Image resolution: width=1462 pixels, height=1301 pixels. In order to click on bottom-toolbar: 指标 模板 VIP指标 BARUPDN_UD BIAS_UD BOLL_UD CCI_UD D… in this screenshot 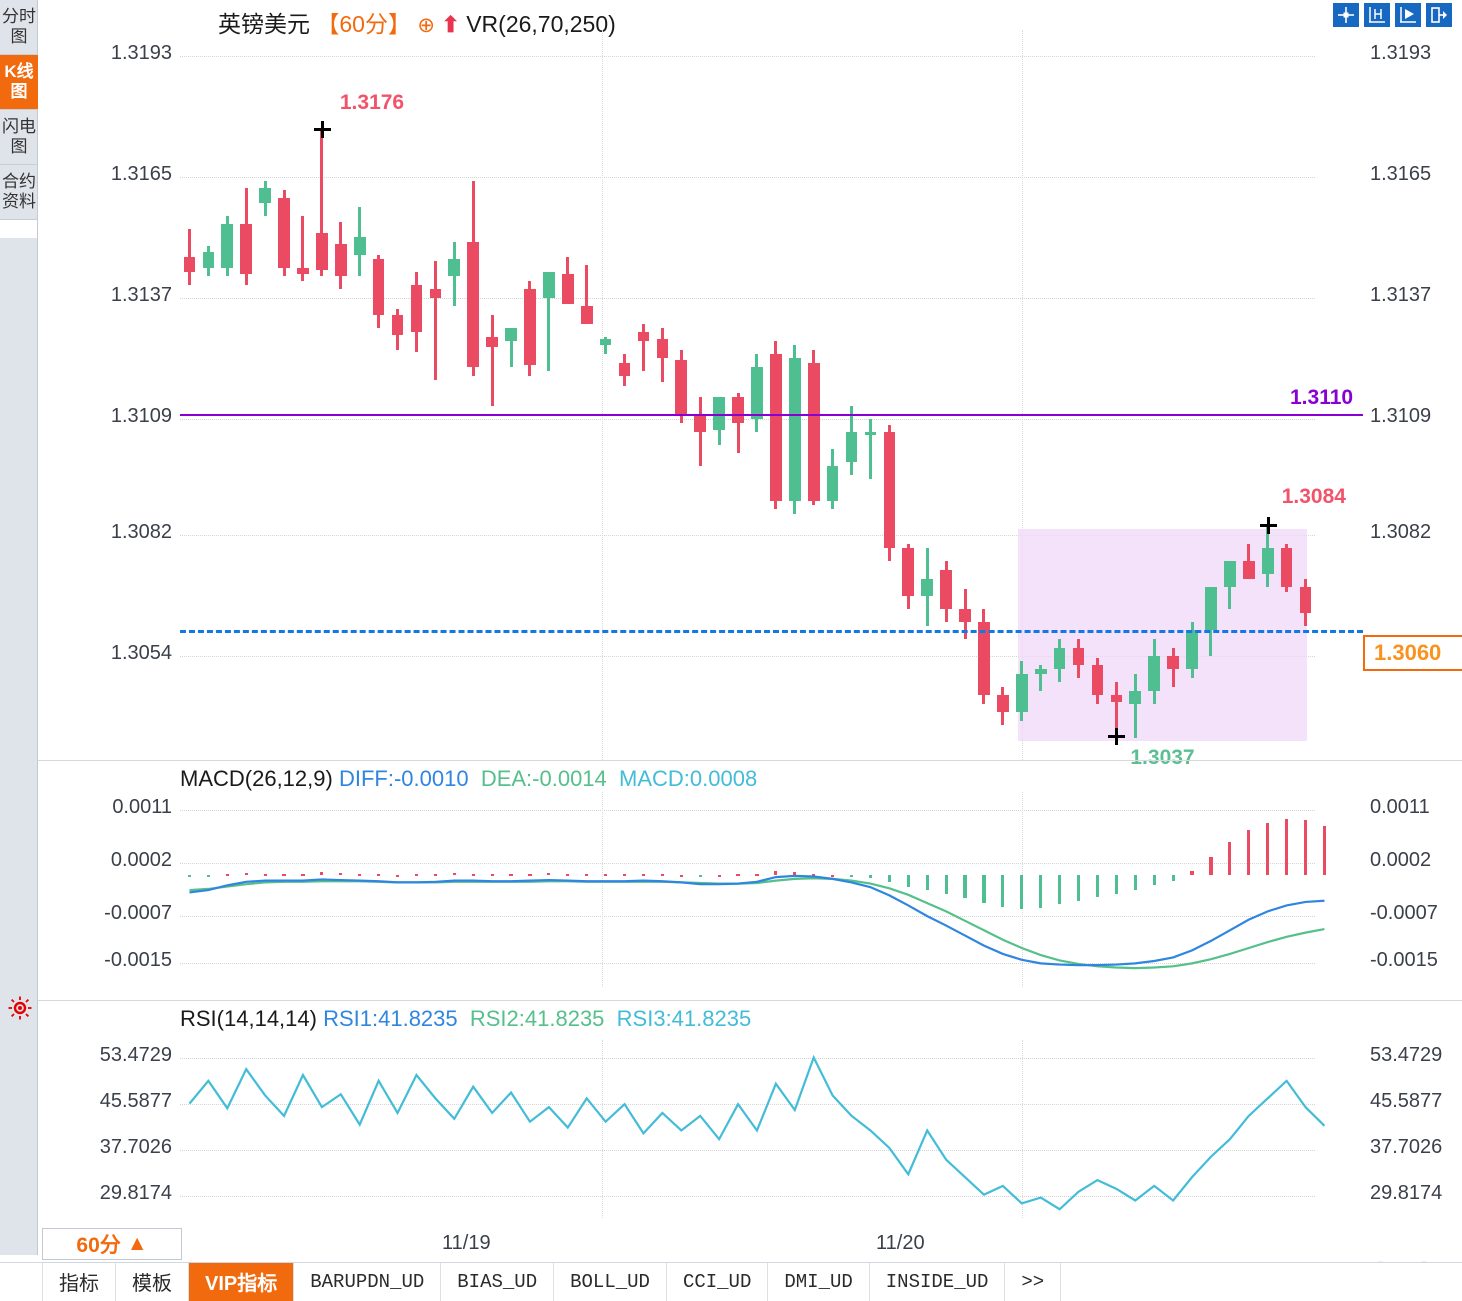, I will do `click(731, 1281)`.